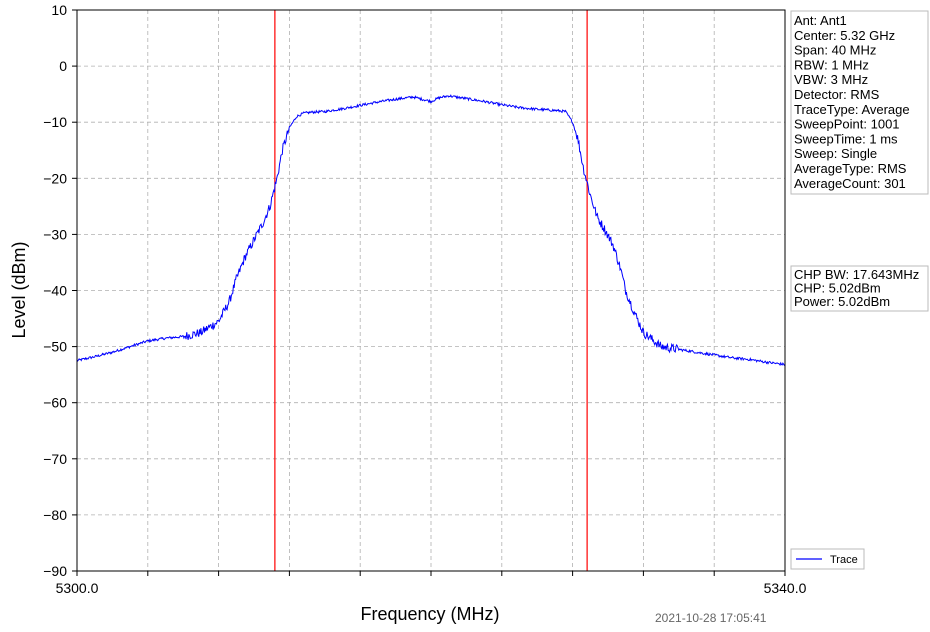  Describe the element at coordinates (852, 109) in the screenshot. I see `info-panel-line: TraceType: Average` at that location.